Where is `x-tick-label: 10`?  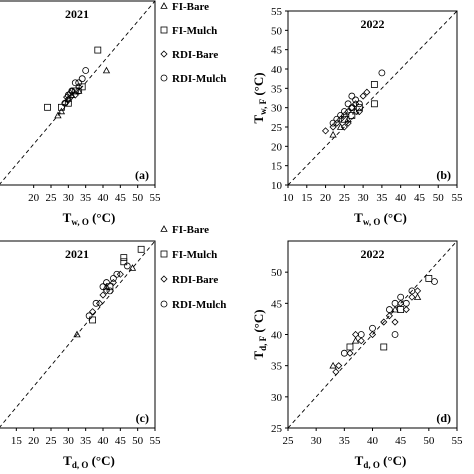
x-tick-label: 10 is located at coordinates (289, 198).